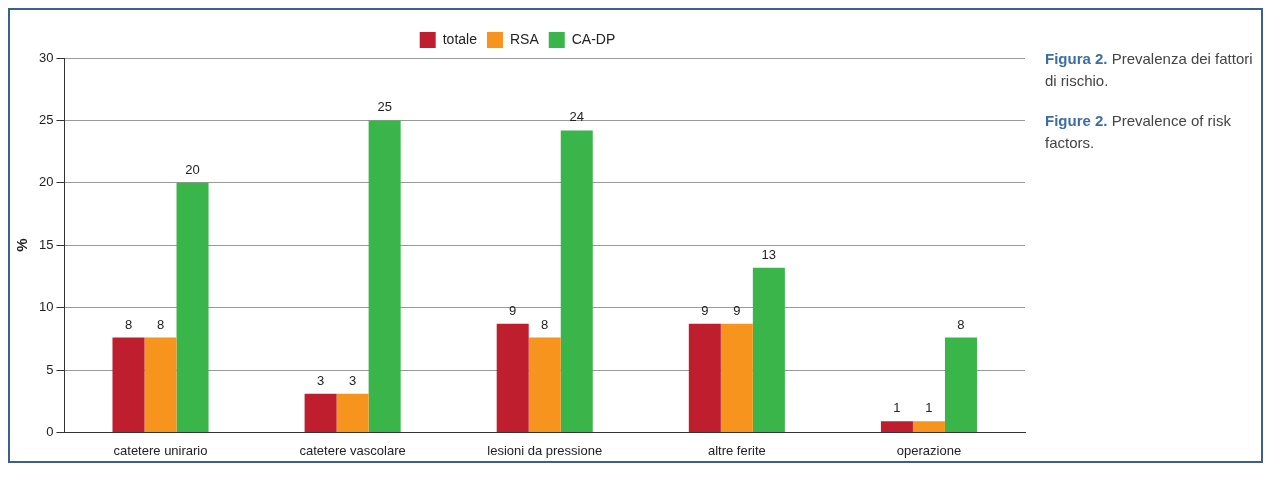 The image size is (1281, 483). Describe the element at coordinates (46, 307) in the screenshot. I see `y-tick-label: 10` at that location.